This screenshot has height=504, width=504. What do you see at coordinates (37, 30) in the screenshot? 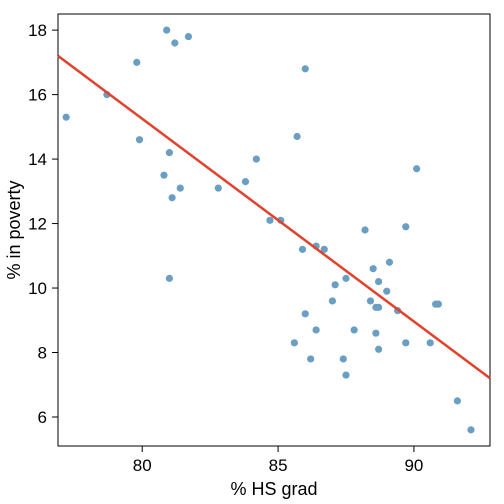
I see `y-tick-label: 18` at bounding box center [37, 30].